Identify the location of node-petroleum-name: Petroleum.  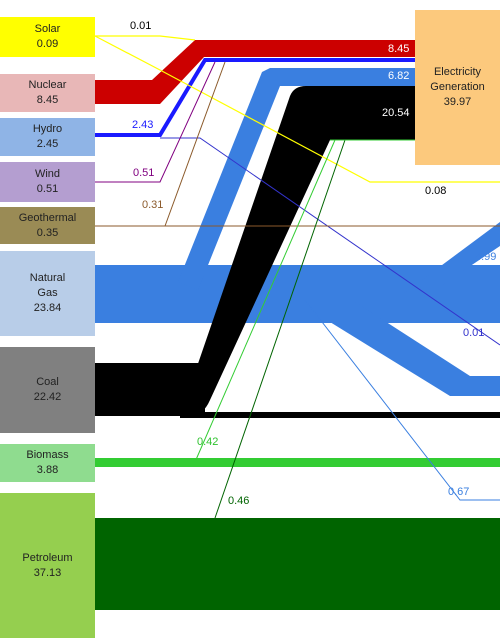
(47, 557).